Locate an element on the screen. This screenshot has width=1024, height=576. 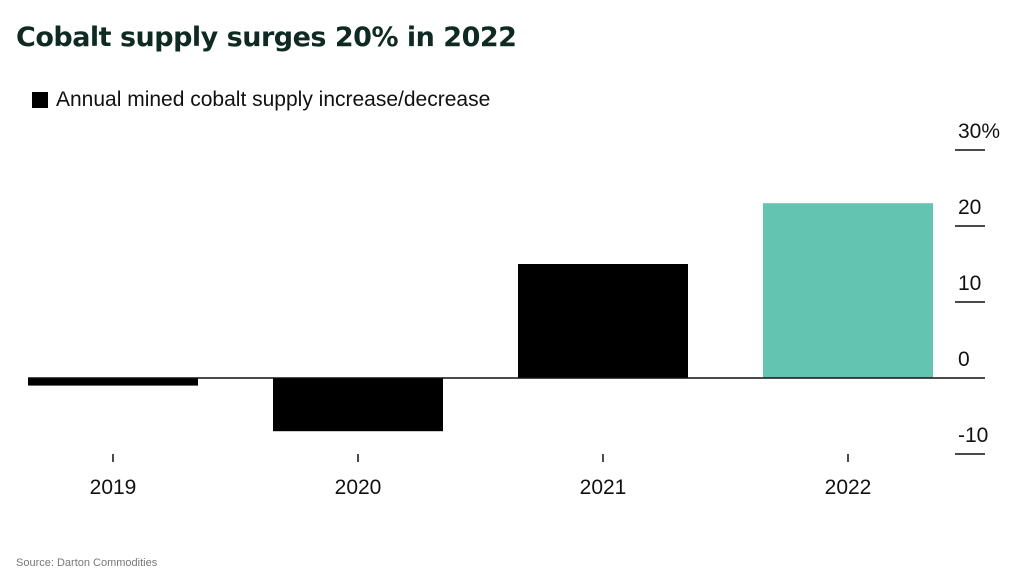
legend-swatch is located at coordinates (40, 100).